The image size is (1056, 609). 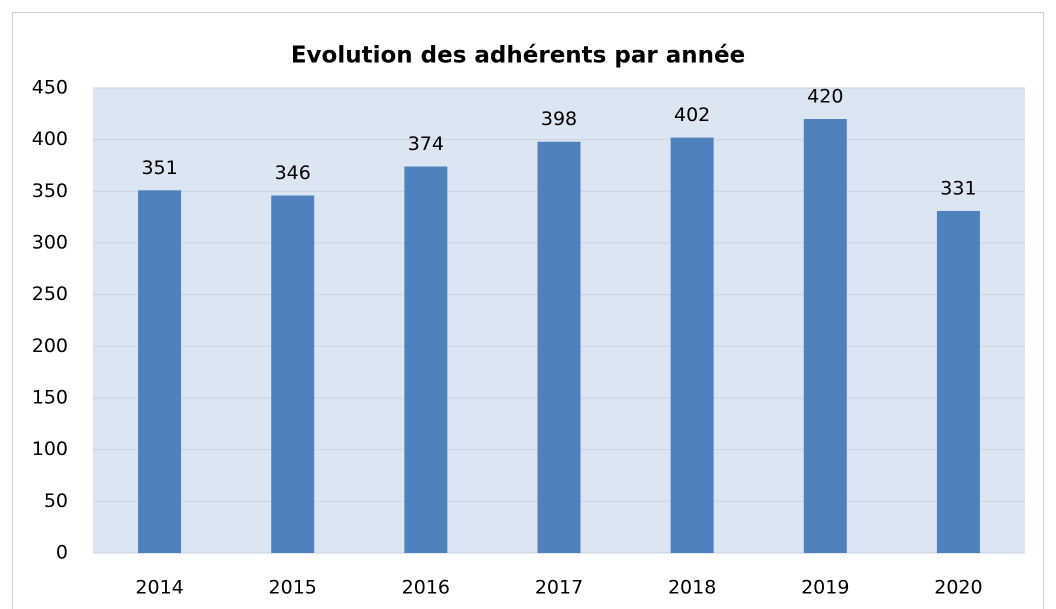 I want to click on data-label: 398, so click(x=559, y=119).